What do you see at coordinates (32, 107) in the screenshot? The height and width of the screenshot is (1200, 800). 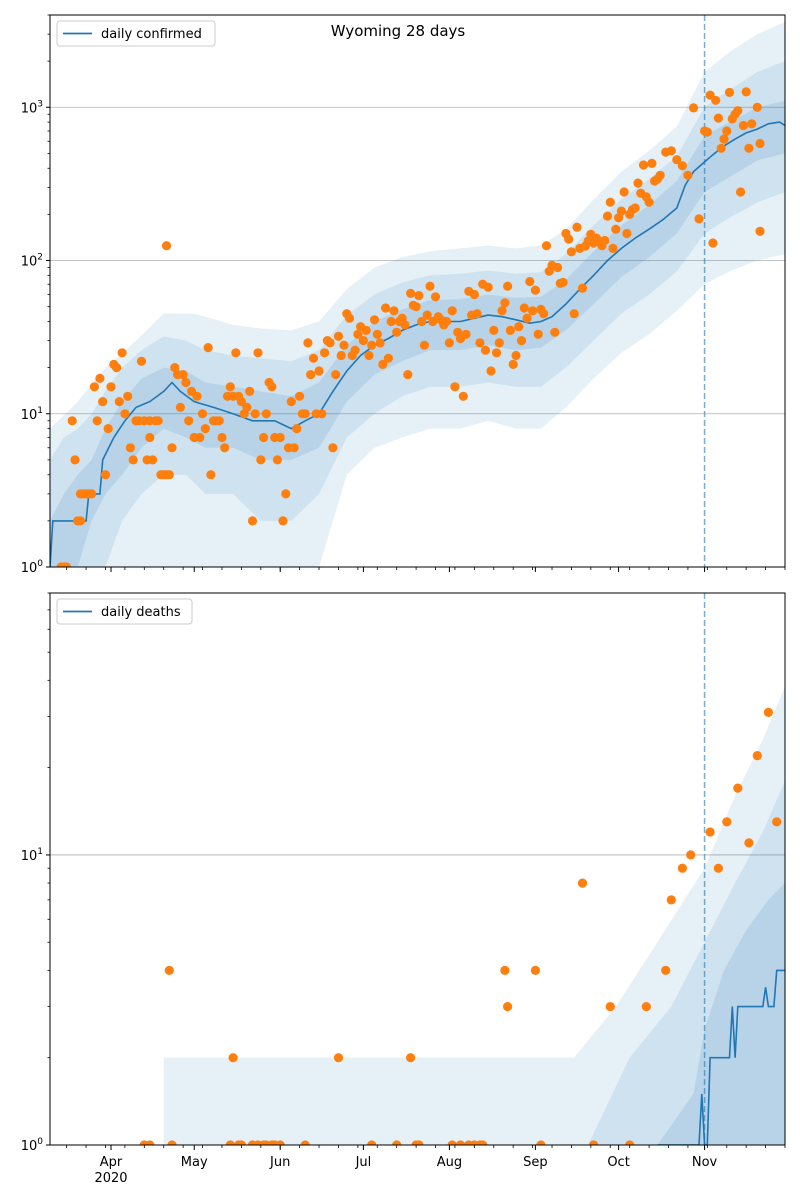 I see `y-tick-label: 10³` at bounding box center [32, 107].